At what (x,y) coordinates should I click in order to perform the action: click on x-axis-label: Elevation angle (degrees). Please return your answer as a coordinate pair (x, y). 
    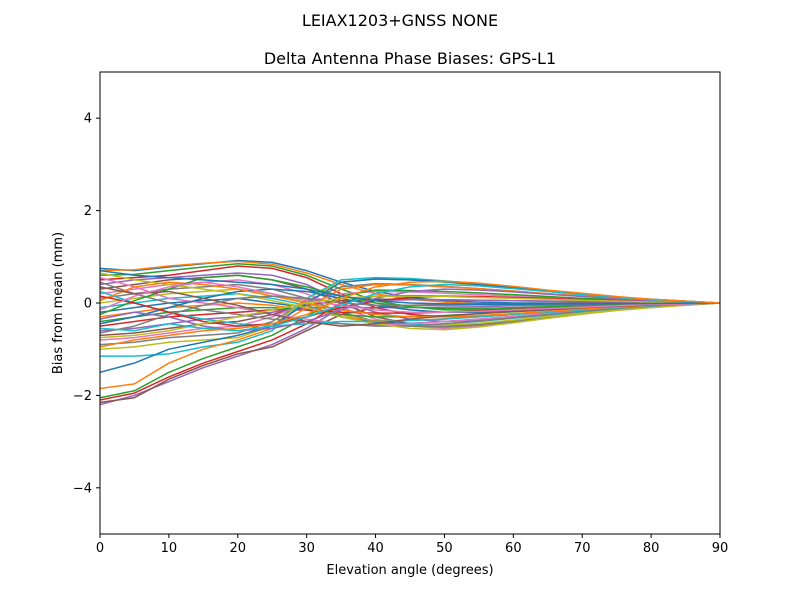
    Looking at the image, I should click on (409, 570).